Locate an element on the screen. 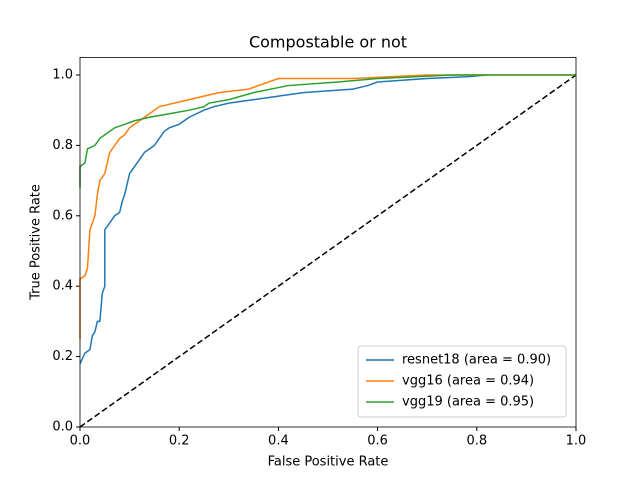  y-tick-label: 1.0 is located at coordinates (62, 75).